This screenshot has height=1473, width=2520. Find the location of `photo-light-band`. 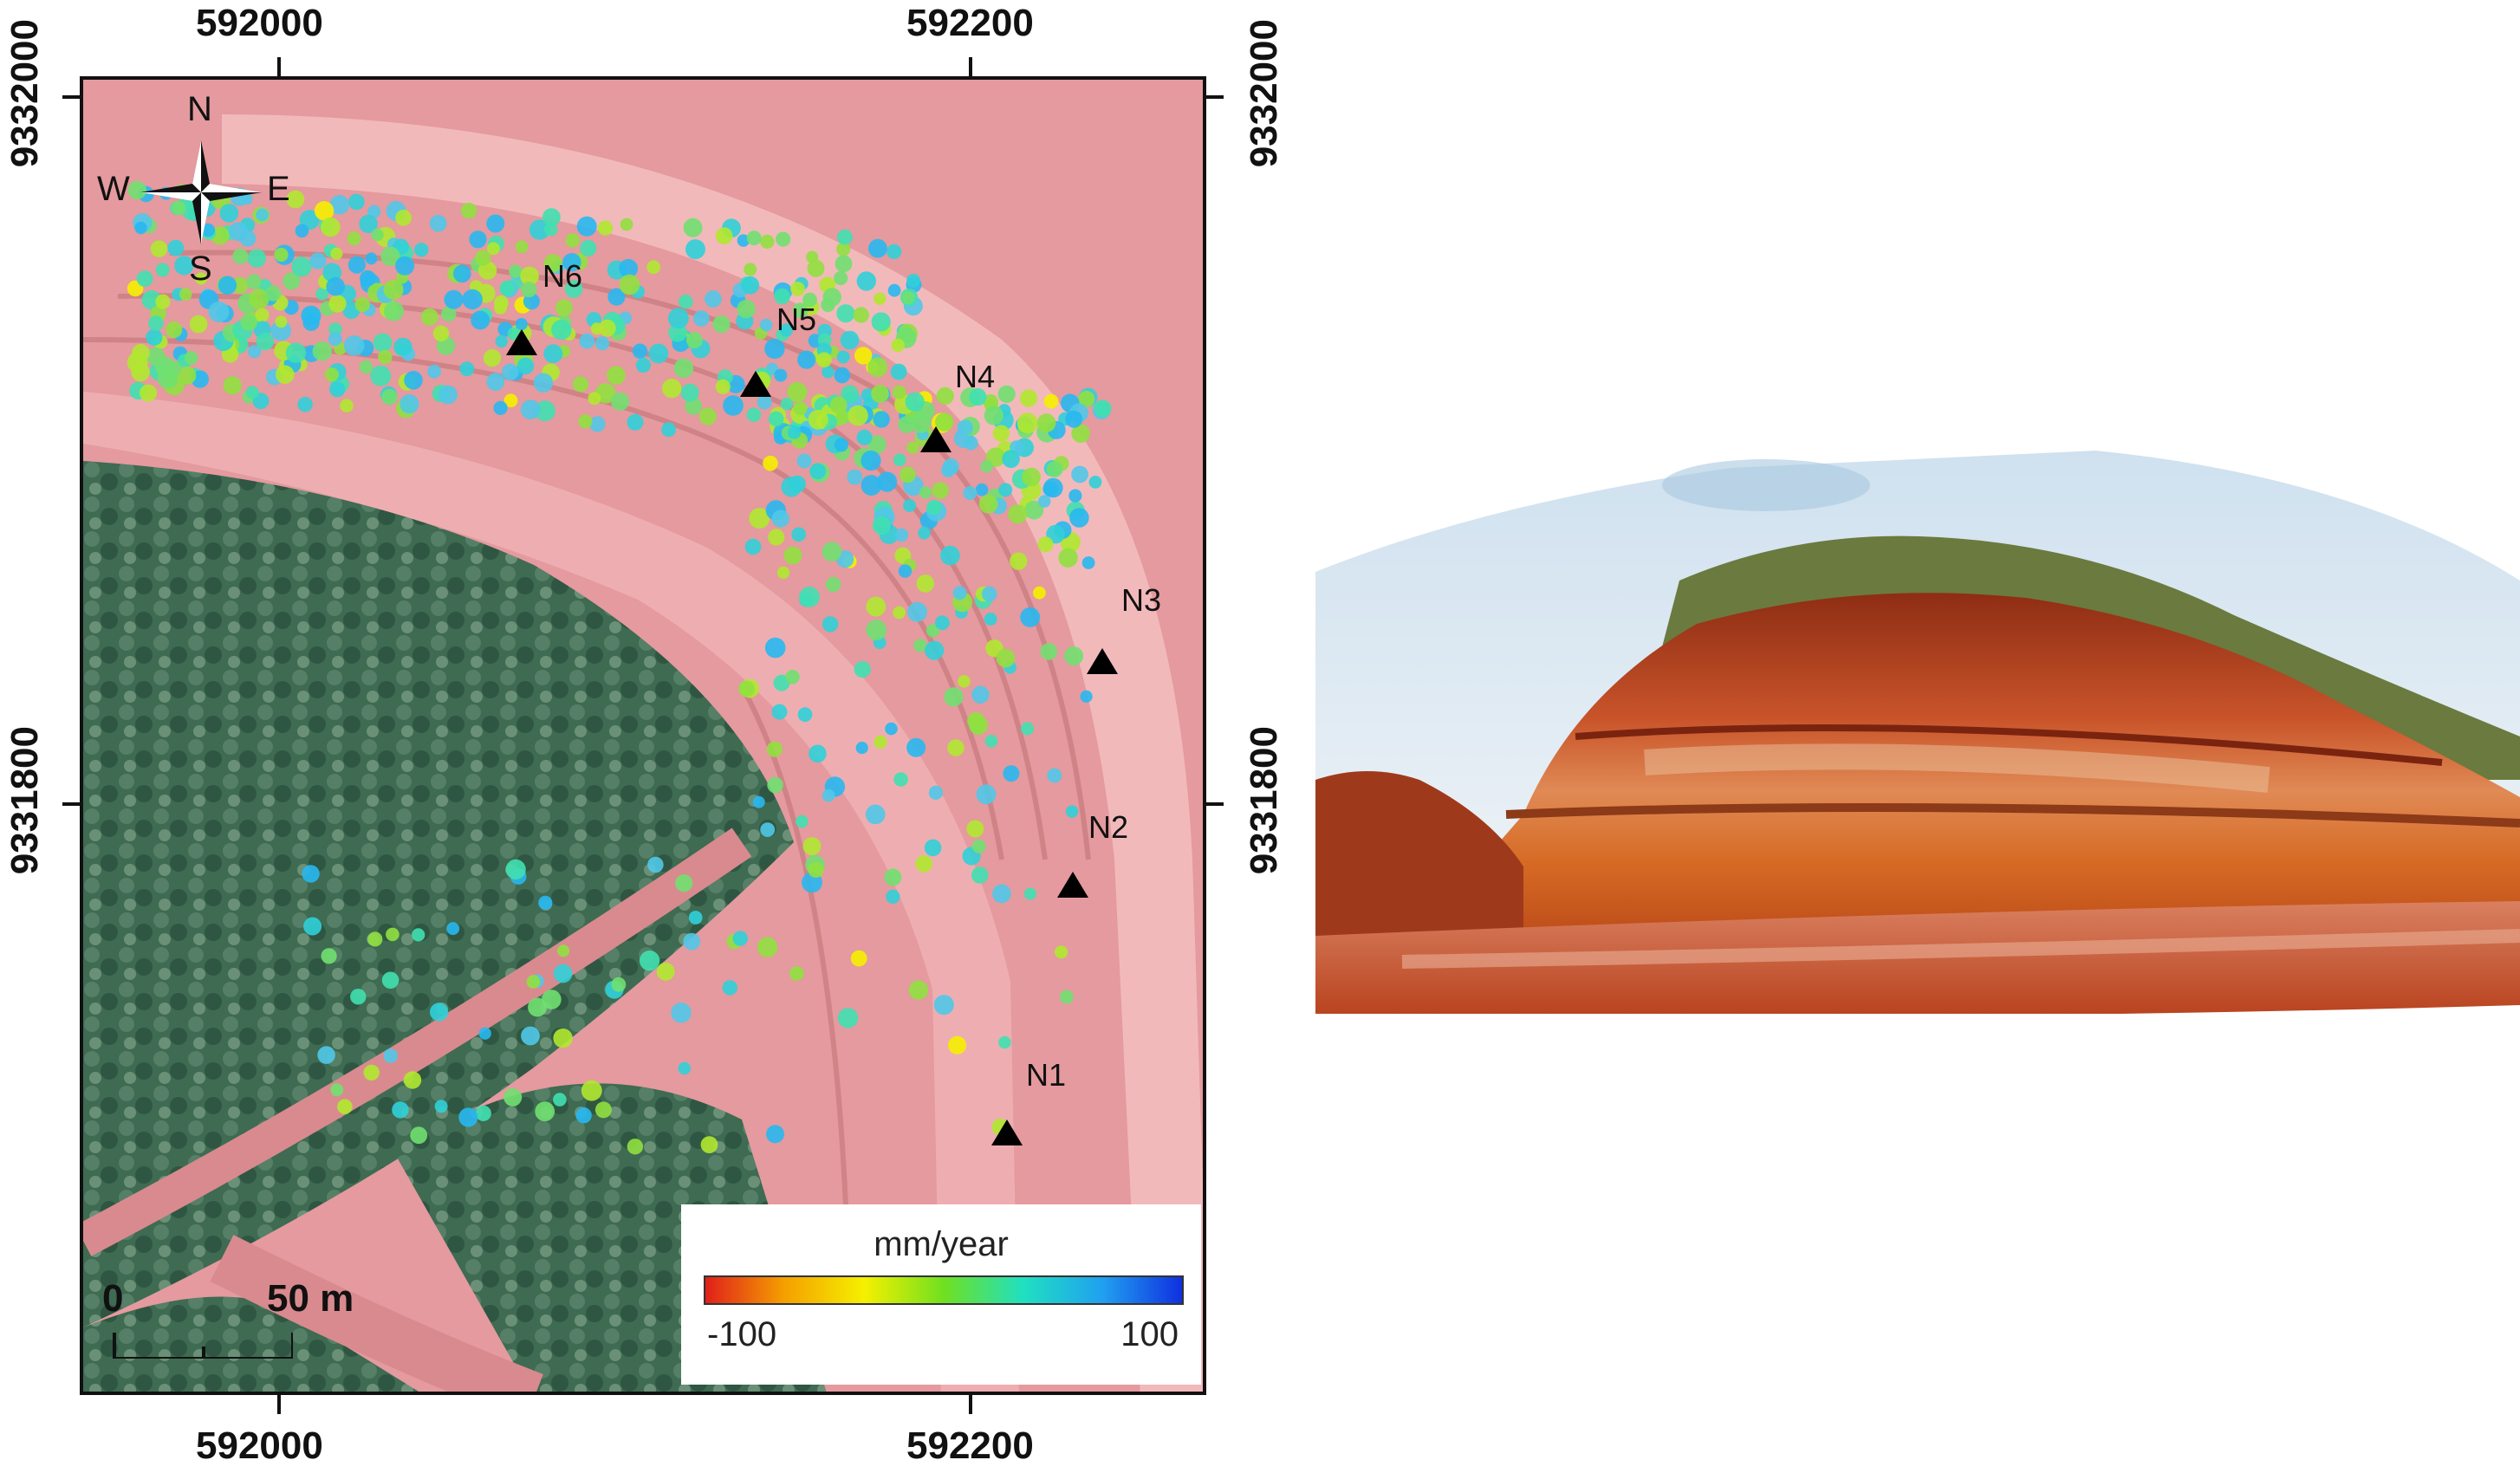

photo-light-band is located at coordinates (1957, 768).